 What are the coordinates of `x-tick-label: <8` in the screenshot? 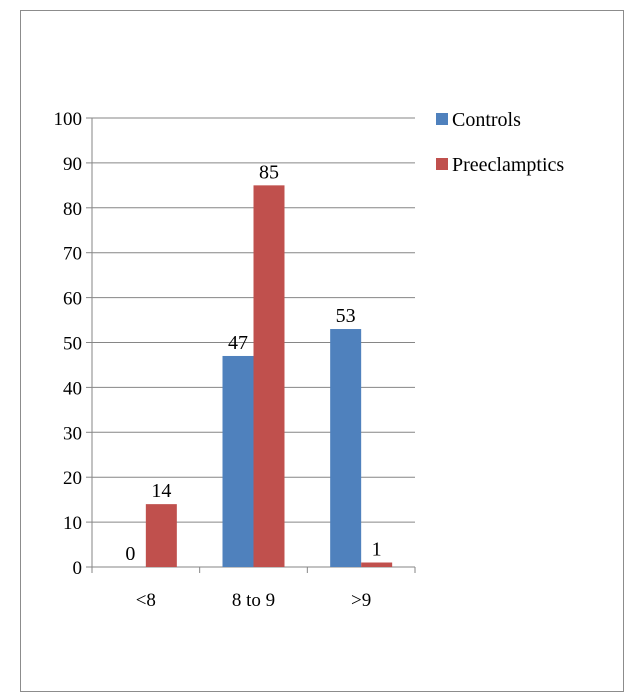 It's located at (146, 600).